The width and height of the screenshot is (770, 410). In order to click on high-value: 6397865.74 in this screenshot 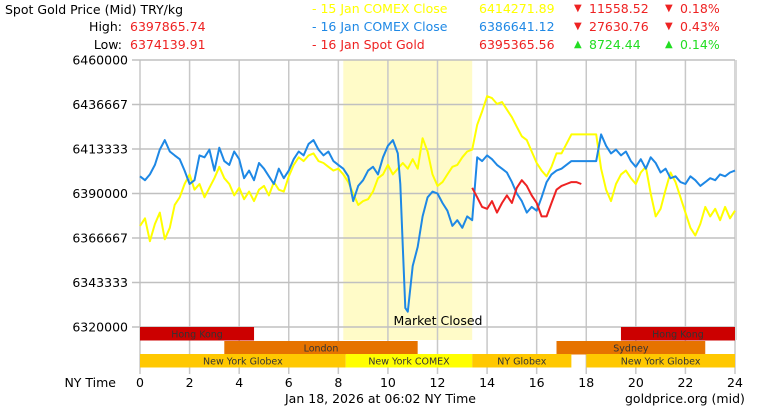, I will do `click(168, 26)`.